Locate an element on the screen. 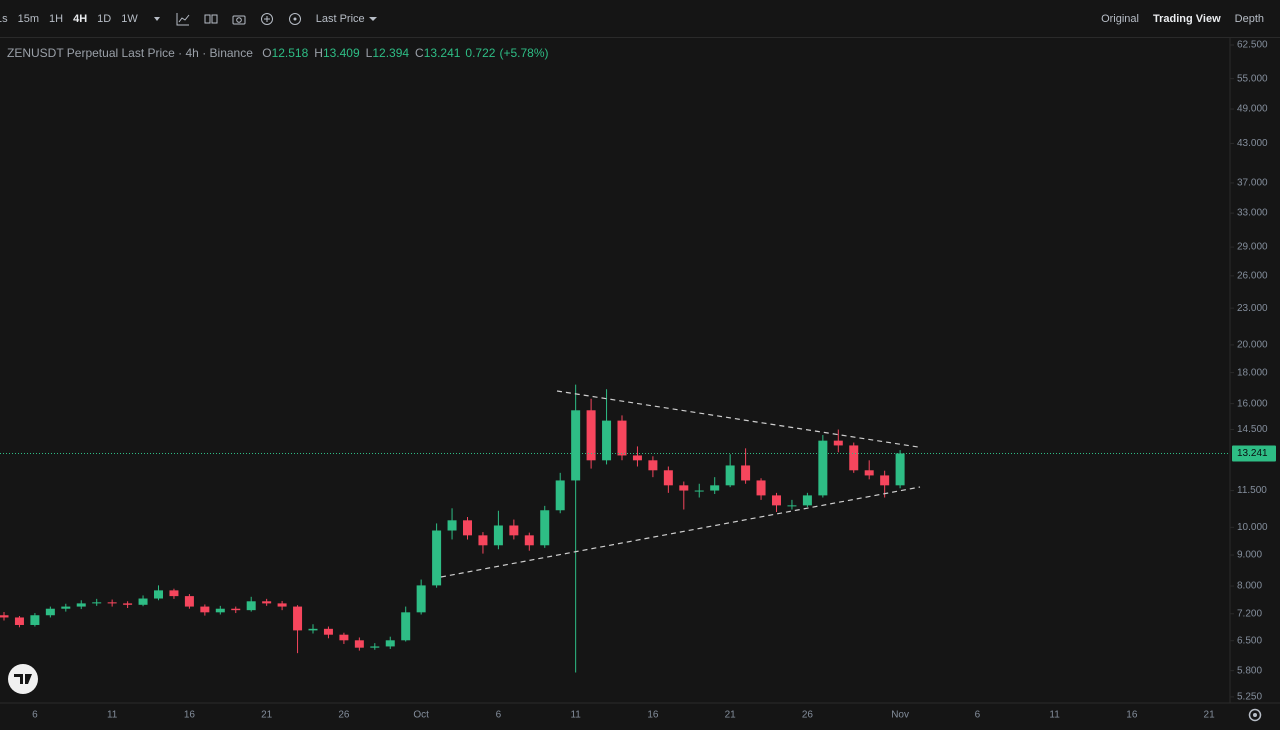 Image resolution: width=1280 pixels, height=730 pixels. price-type-select: Last Price is located at coordinates (347, 19).